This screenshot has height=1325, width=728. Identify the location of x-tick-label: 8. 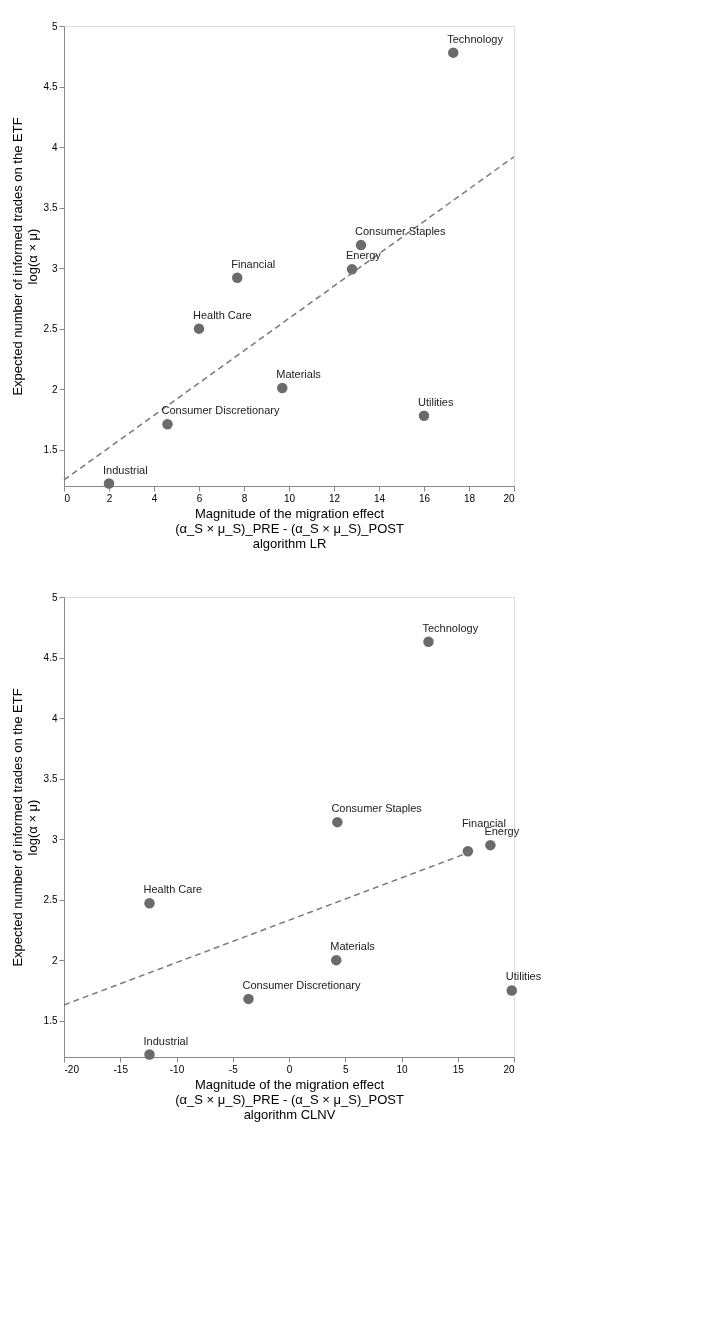
(244, 498).